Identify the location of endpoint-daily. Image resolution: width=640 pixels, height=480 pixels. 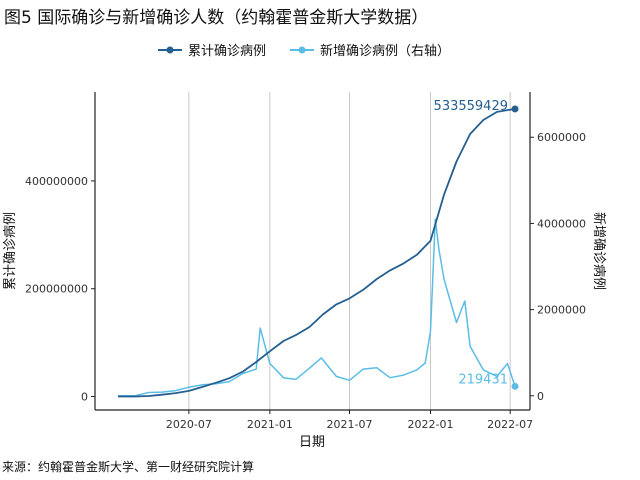
(515, 386).